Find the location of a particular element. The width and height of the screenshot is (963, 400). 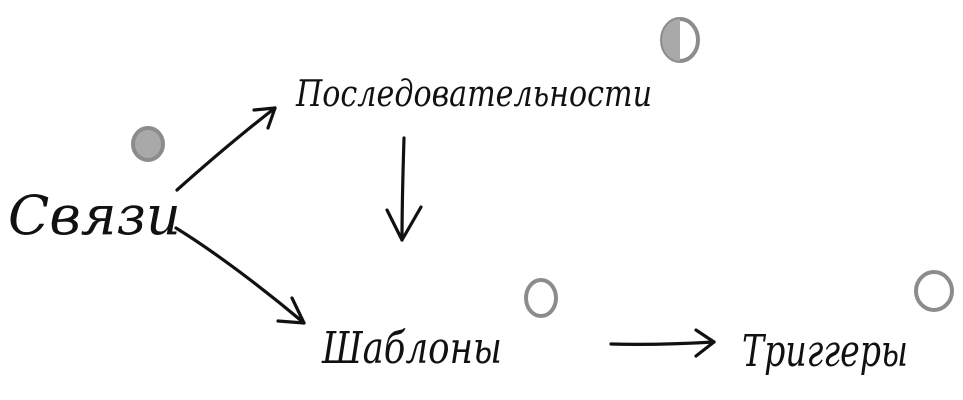

arrow-svyazi-to-posledovatelnosti is located at coordinates (226, 149).